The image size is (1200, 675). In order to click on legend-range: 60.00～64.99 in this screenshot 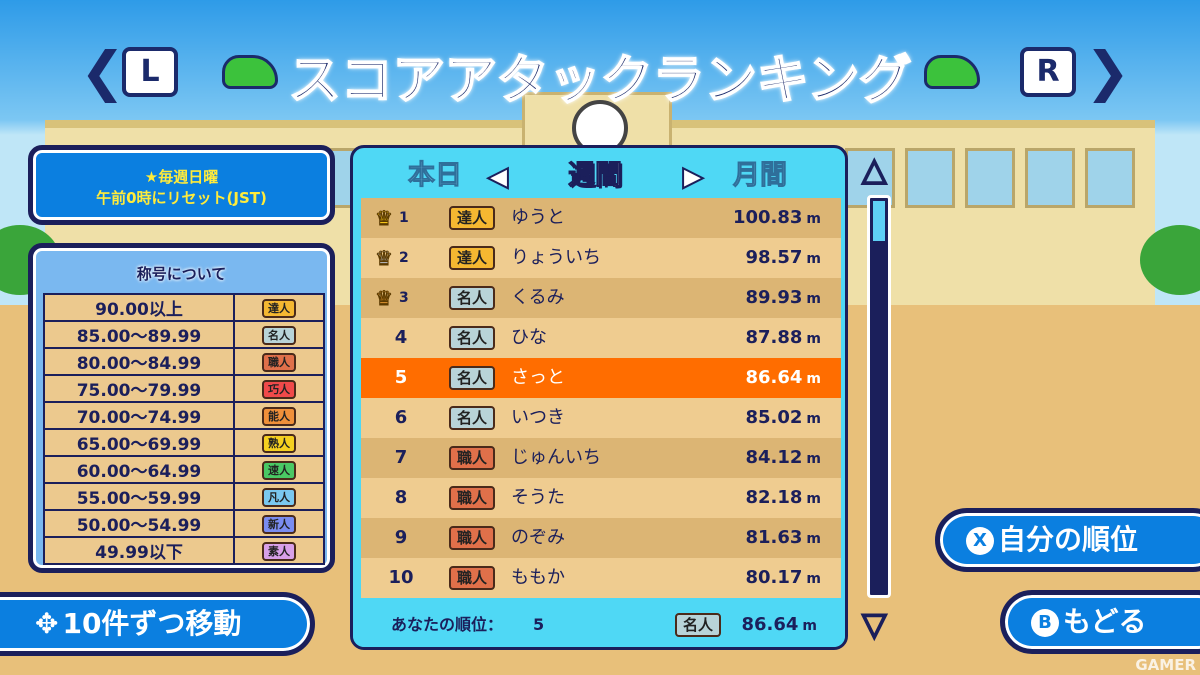, I will do `click(139, 469)`.